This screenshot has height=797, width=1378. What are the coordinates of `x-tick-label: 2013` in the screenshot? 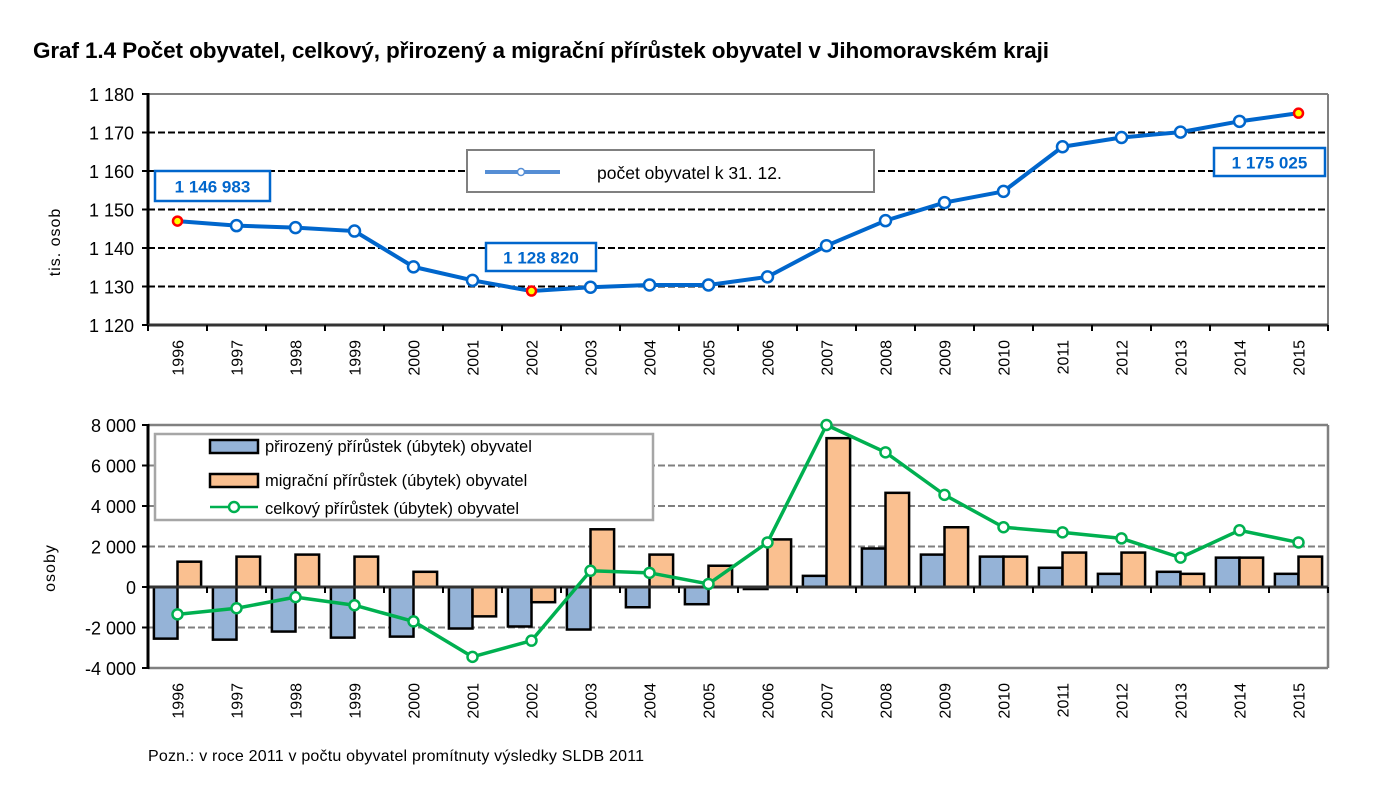 It's located at (1182, 701).